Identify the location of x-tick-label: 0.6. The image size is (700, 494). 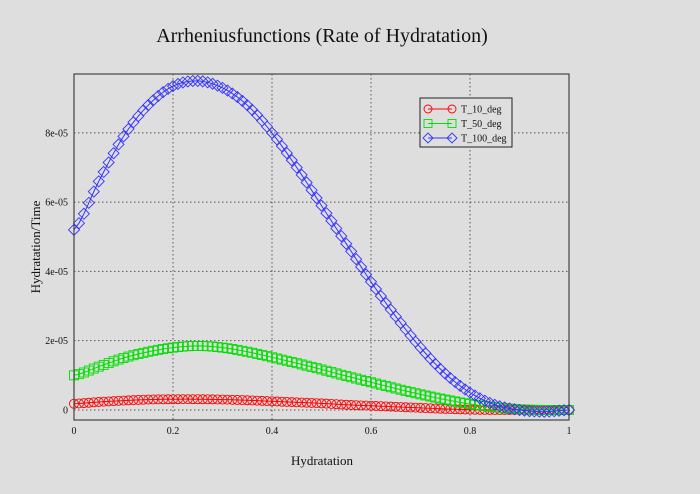
(371, 431).